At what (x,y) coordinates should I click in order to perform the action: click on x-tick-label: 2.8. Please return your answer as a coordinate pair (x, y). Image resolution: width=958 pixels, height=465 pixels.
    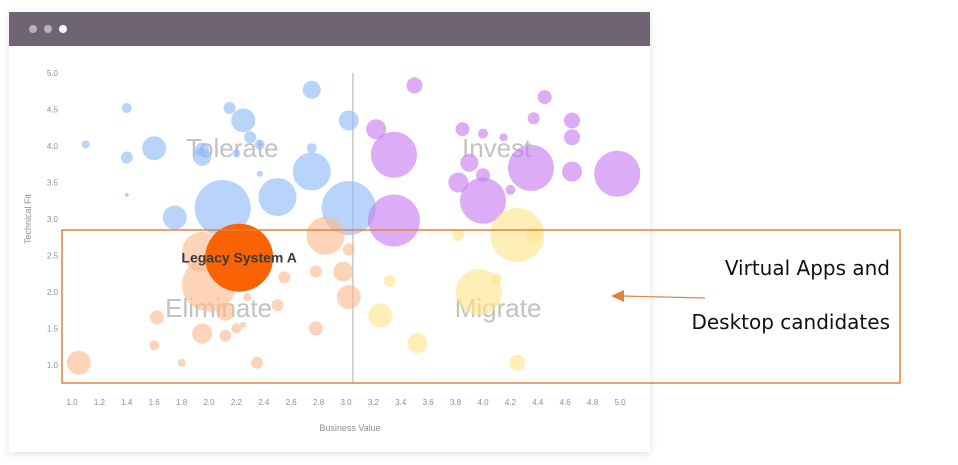
    Looking at the image, I should click on (319, 402).